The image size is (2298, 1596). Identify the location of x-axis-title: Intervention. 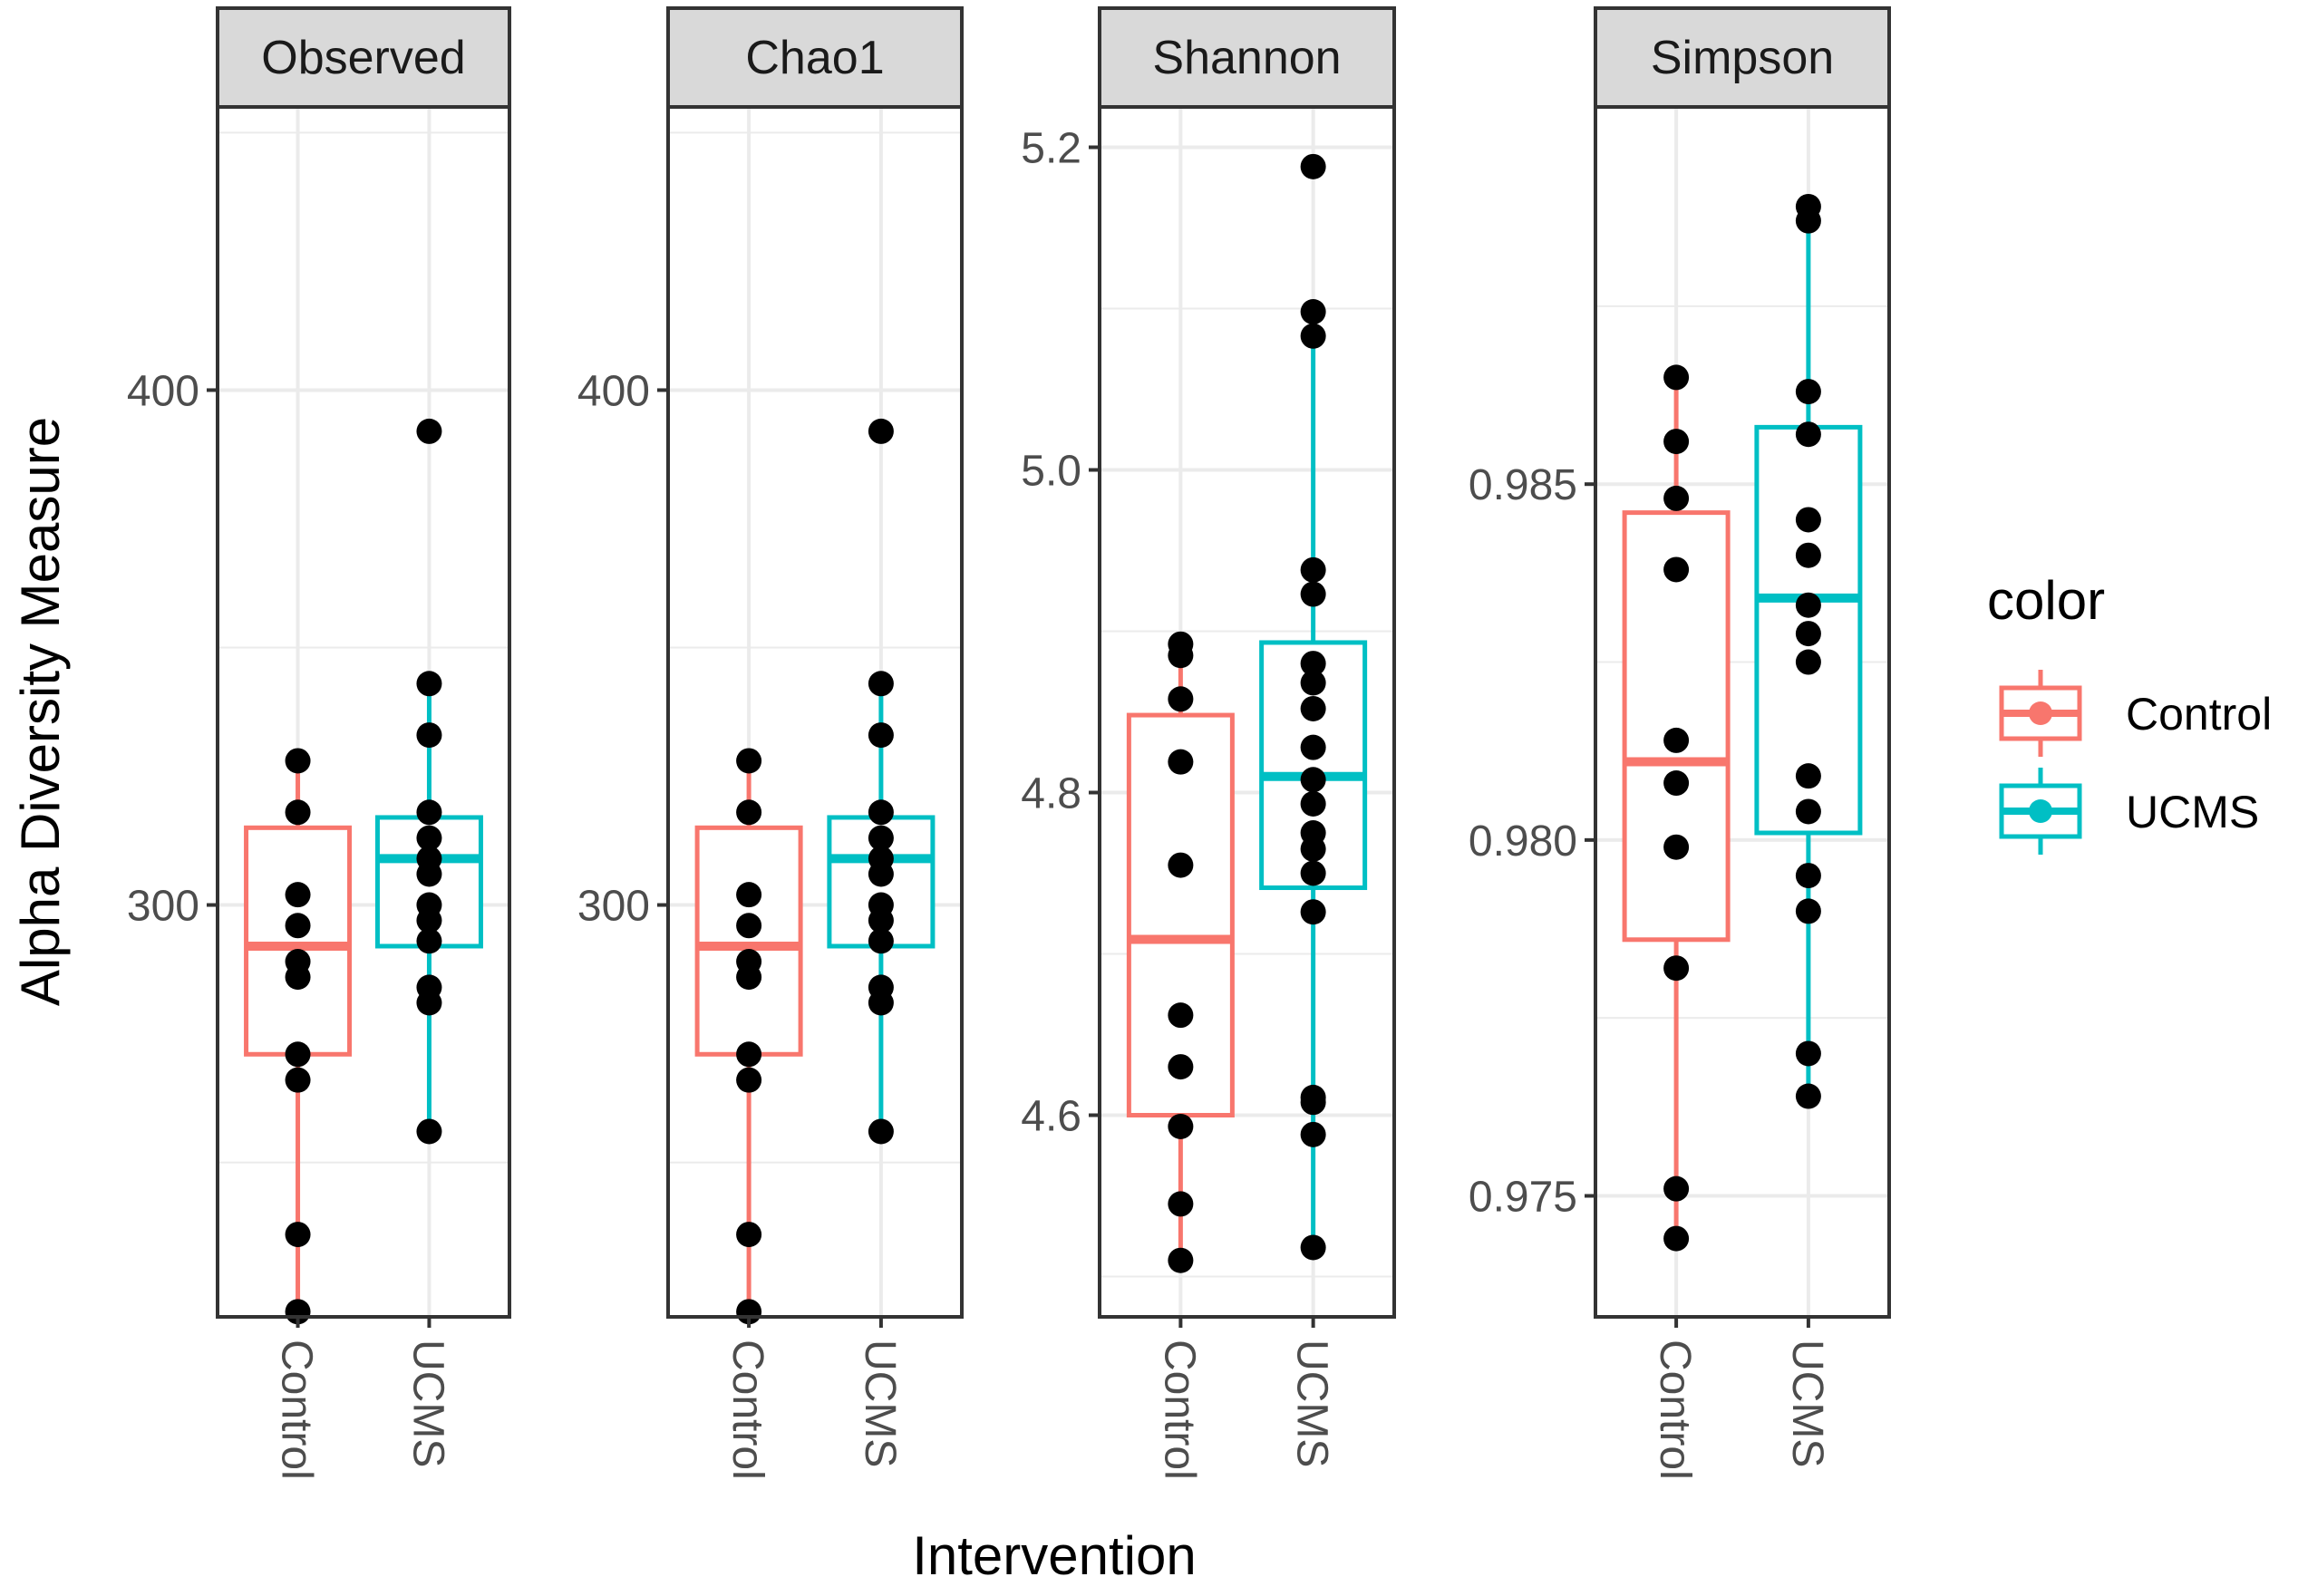
(1054, 1555).